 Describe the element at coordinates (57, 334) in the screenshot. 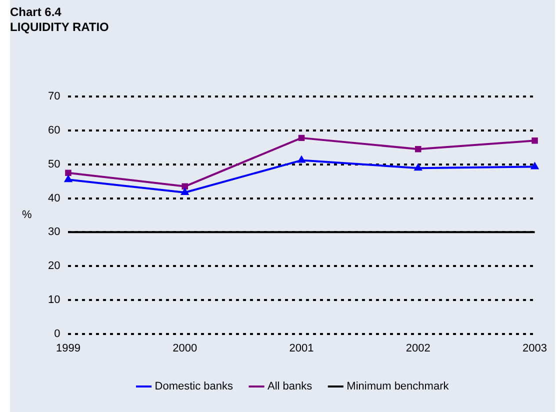

I see `y-tick-label: 0` at that location.